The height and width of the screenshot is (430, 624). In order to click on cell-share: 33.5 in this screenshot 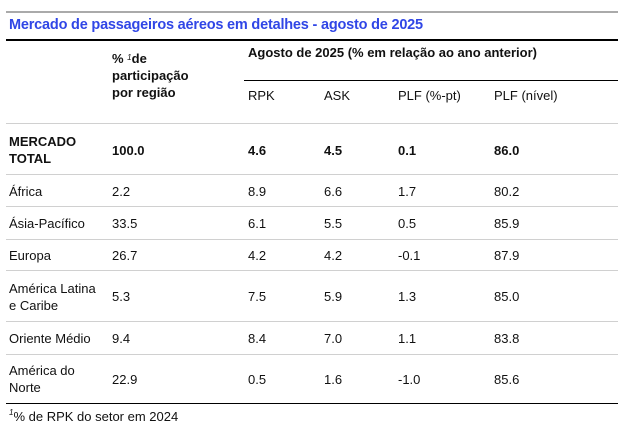, I will do `click(125, 223)`.